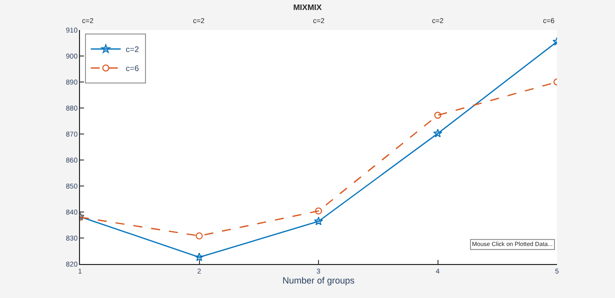  Describe the element at coordinates (133, 49) in the screenshot. I see `legend-label: c=2` at that location.